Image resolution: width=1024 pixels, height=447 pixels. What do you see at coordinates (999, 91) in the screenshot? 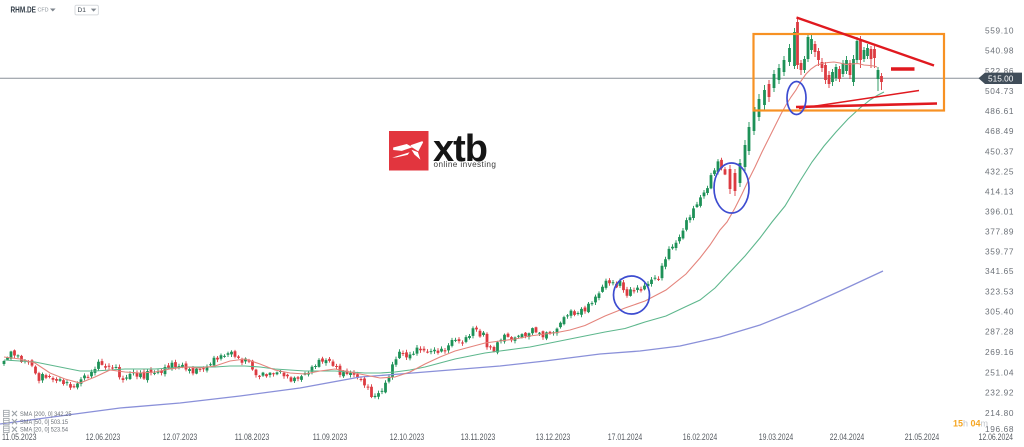
I see `svg-text: 504.73` at bounding box center [999, 91].